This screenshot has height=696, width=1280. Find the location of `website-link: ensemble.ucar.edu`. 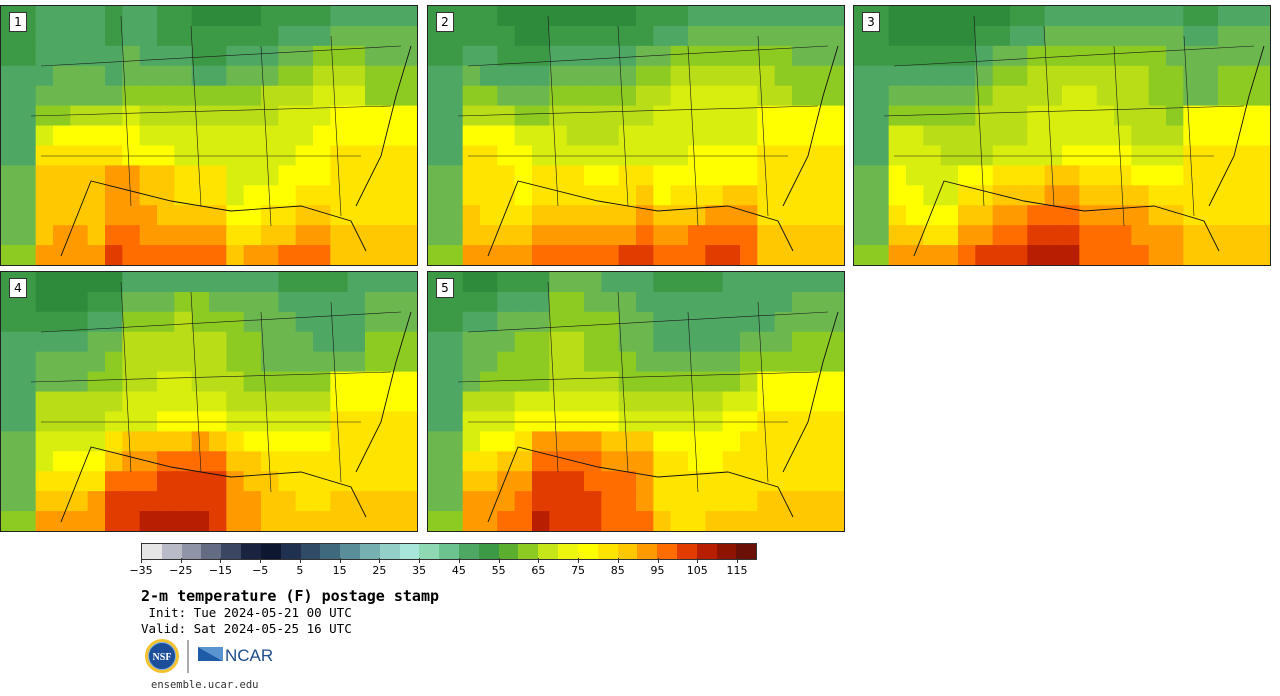

website-link: ensemble.ucar.edu is located at coordinates (205, 685).